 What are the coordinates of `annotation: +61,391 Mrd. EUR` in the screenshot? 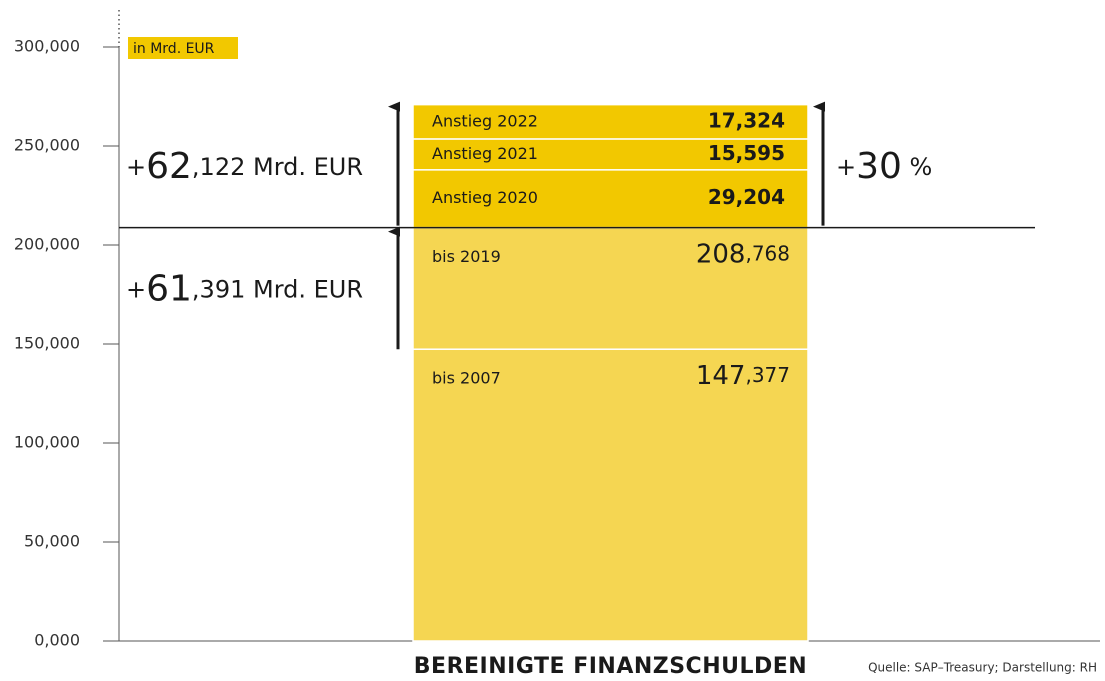 It's located at (244, 288).